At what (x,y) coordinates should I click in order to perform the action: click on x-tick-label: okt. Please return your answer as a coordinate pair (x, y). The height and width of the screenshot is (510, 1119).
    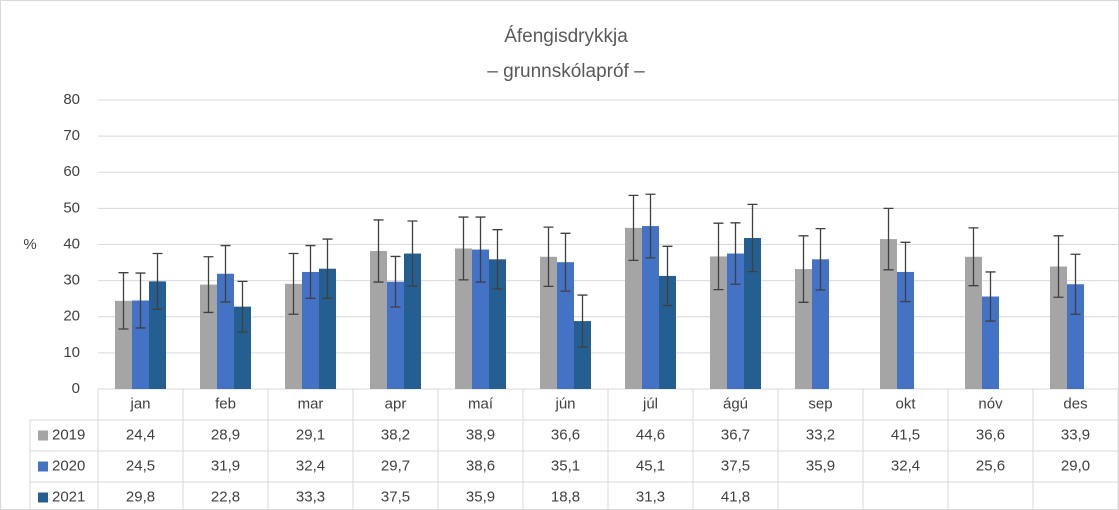
    Looking at the image, I should click on (905, 403).